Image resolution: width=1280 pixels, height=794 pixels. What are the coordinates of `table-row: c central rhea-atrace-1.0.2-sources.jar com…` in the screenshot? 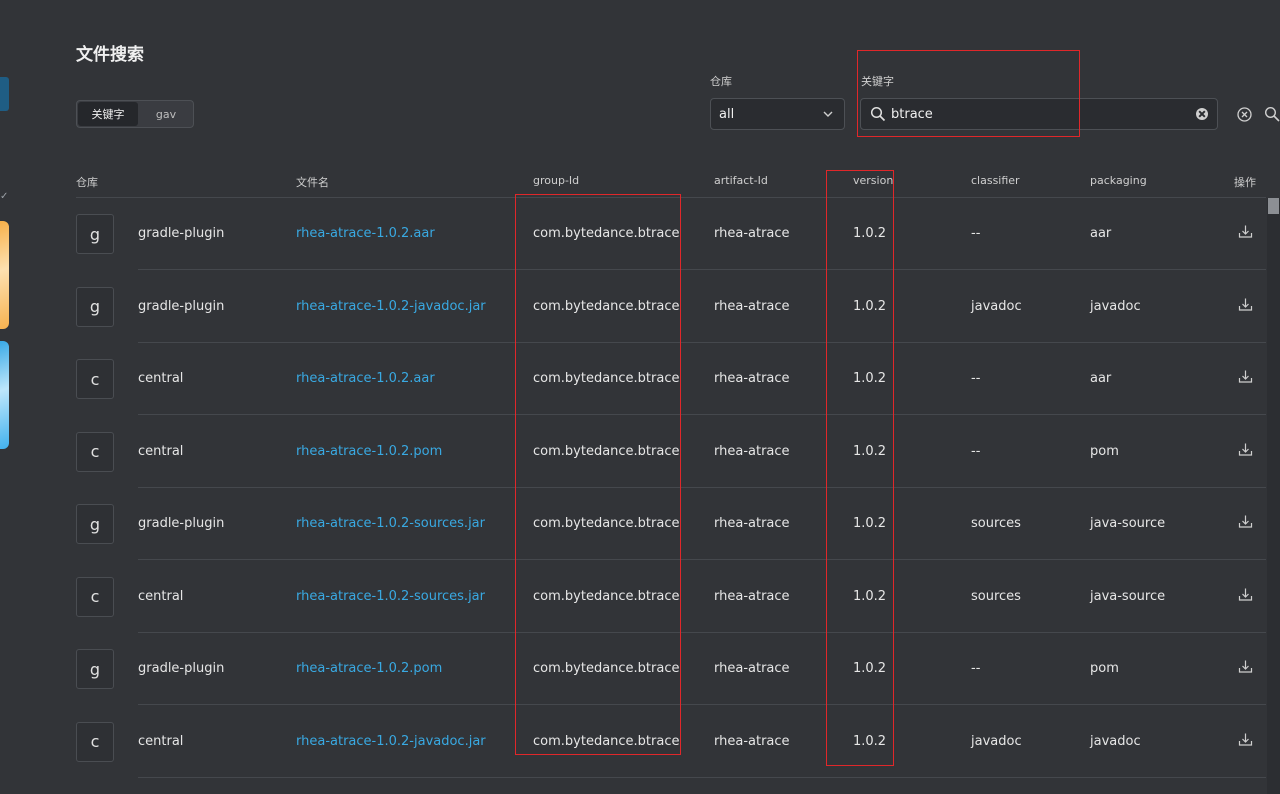 It's located at (671, 597).